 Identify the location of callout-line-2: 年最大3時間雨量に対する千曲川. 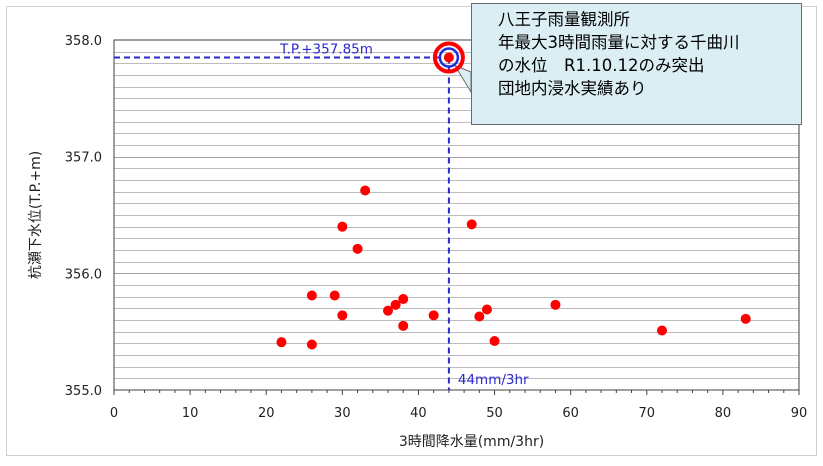
(619, 42).